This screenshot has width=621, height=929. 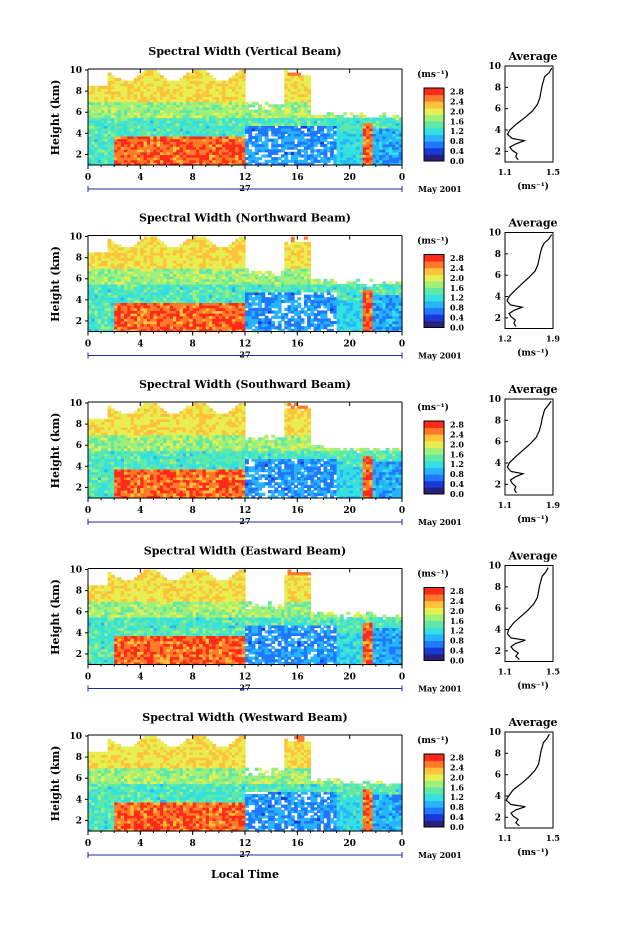 What do you see at coordinates (75, 238) in the screenshot?
I see `y-tick-label: 10` at bounding box center [75, 238].